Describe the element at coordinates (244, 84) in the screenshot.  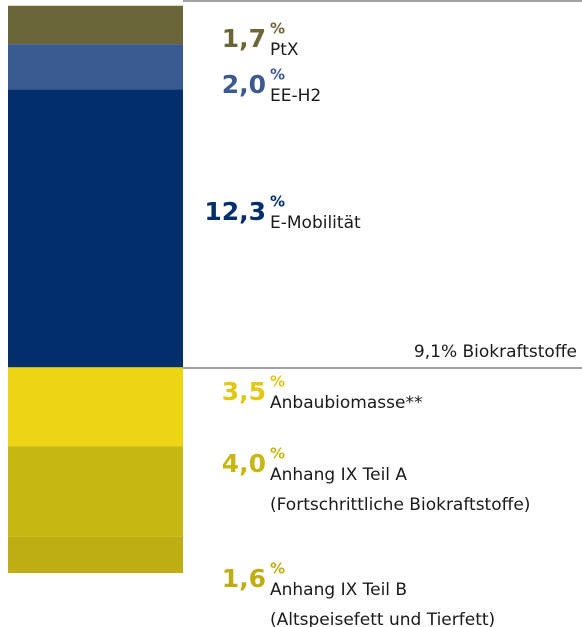
I see `value-label: 2,0` at that location.